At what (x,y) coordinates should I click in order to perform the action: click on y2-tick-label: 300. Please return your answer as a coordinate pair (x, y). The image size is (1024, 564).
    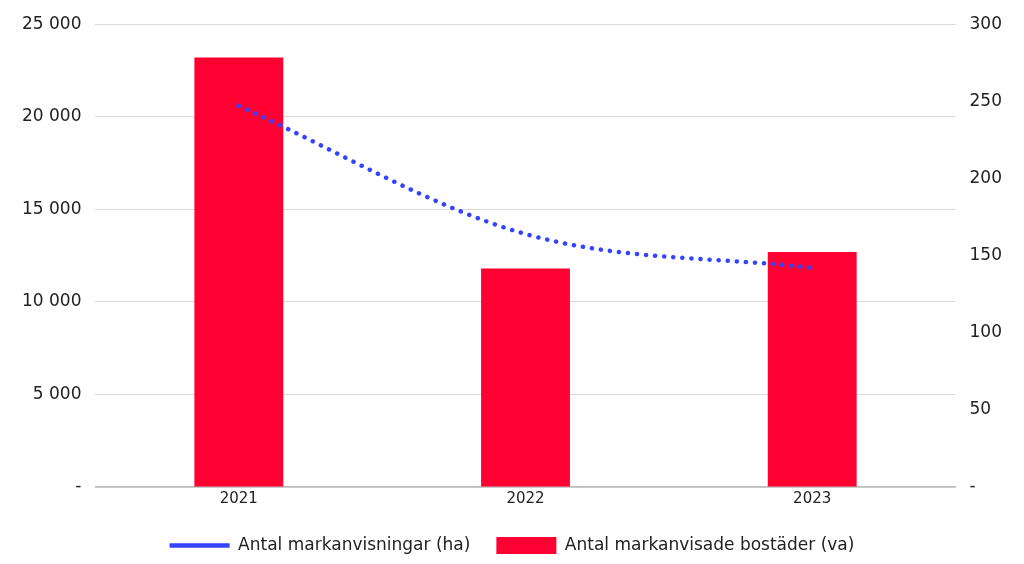
    Looking at the image, I should click on (986, 22).